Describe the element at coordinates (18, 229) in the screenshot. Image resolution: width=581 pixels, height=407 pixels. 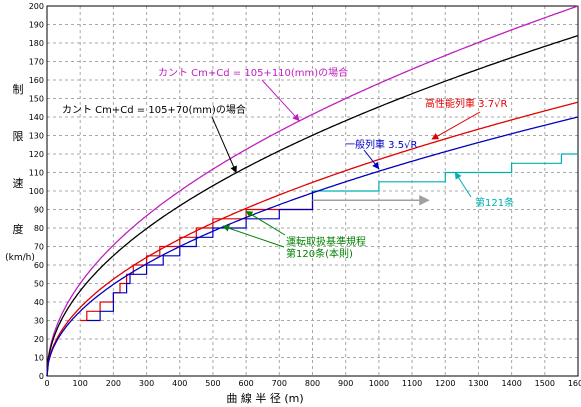
I see `y-axis-title-char-4: 度` at that location.